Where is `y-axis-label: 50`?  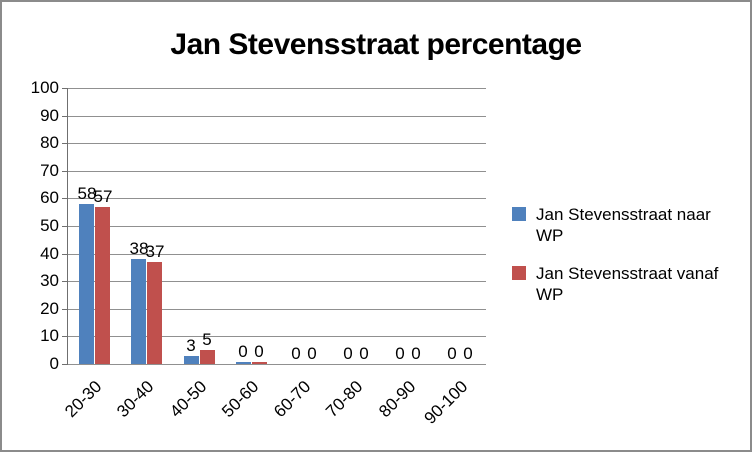
y-axis-label: 50 is located at coordinates (49, 225).